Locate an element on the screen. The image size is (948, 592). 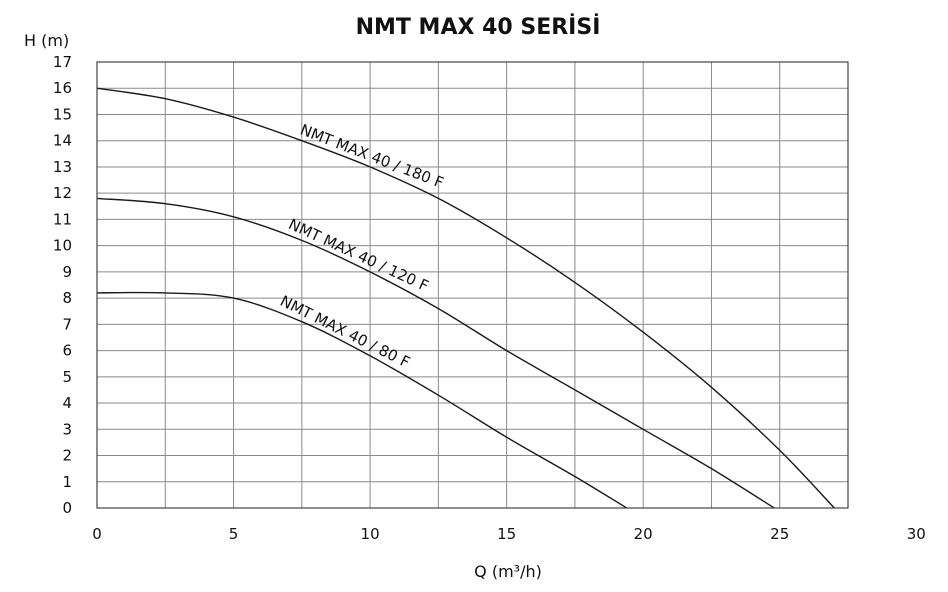
y-tick-label: 11 is located at coordinates (62, 219).